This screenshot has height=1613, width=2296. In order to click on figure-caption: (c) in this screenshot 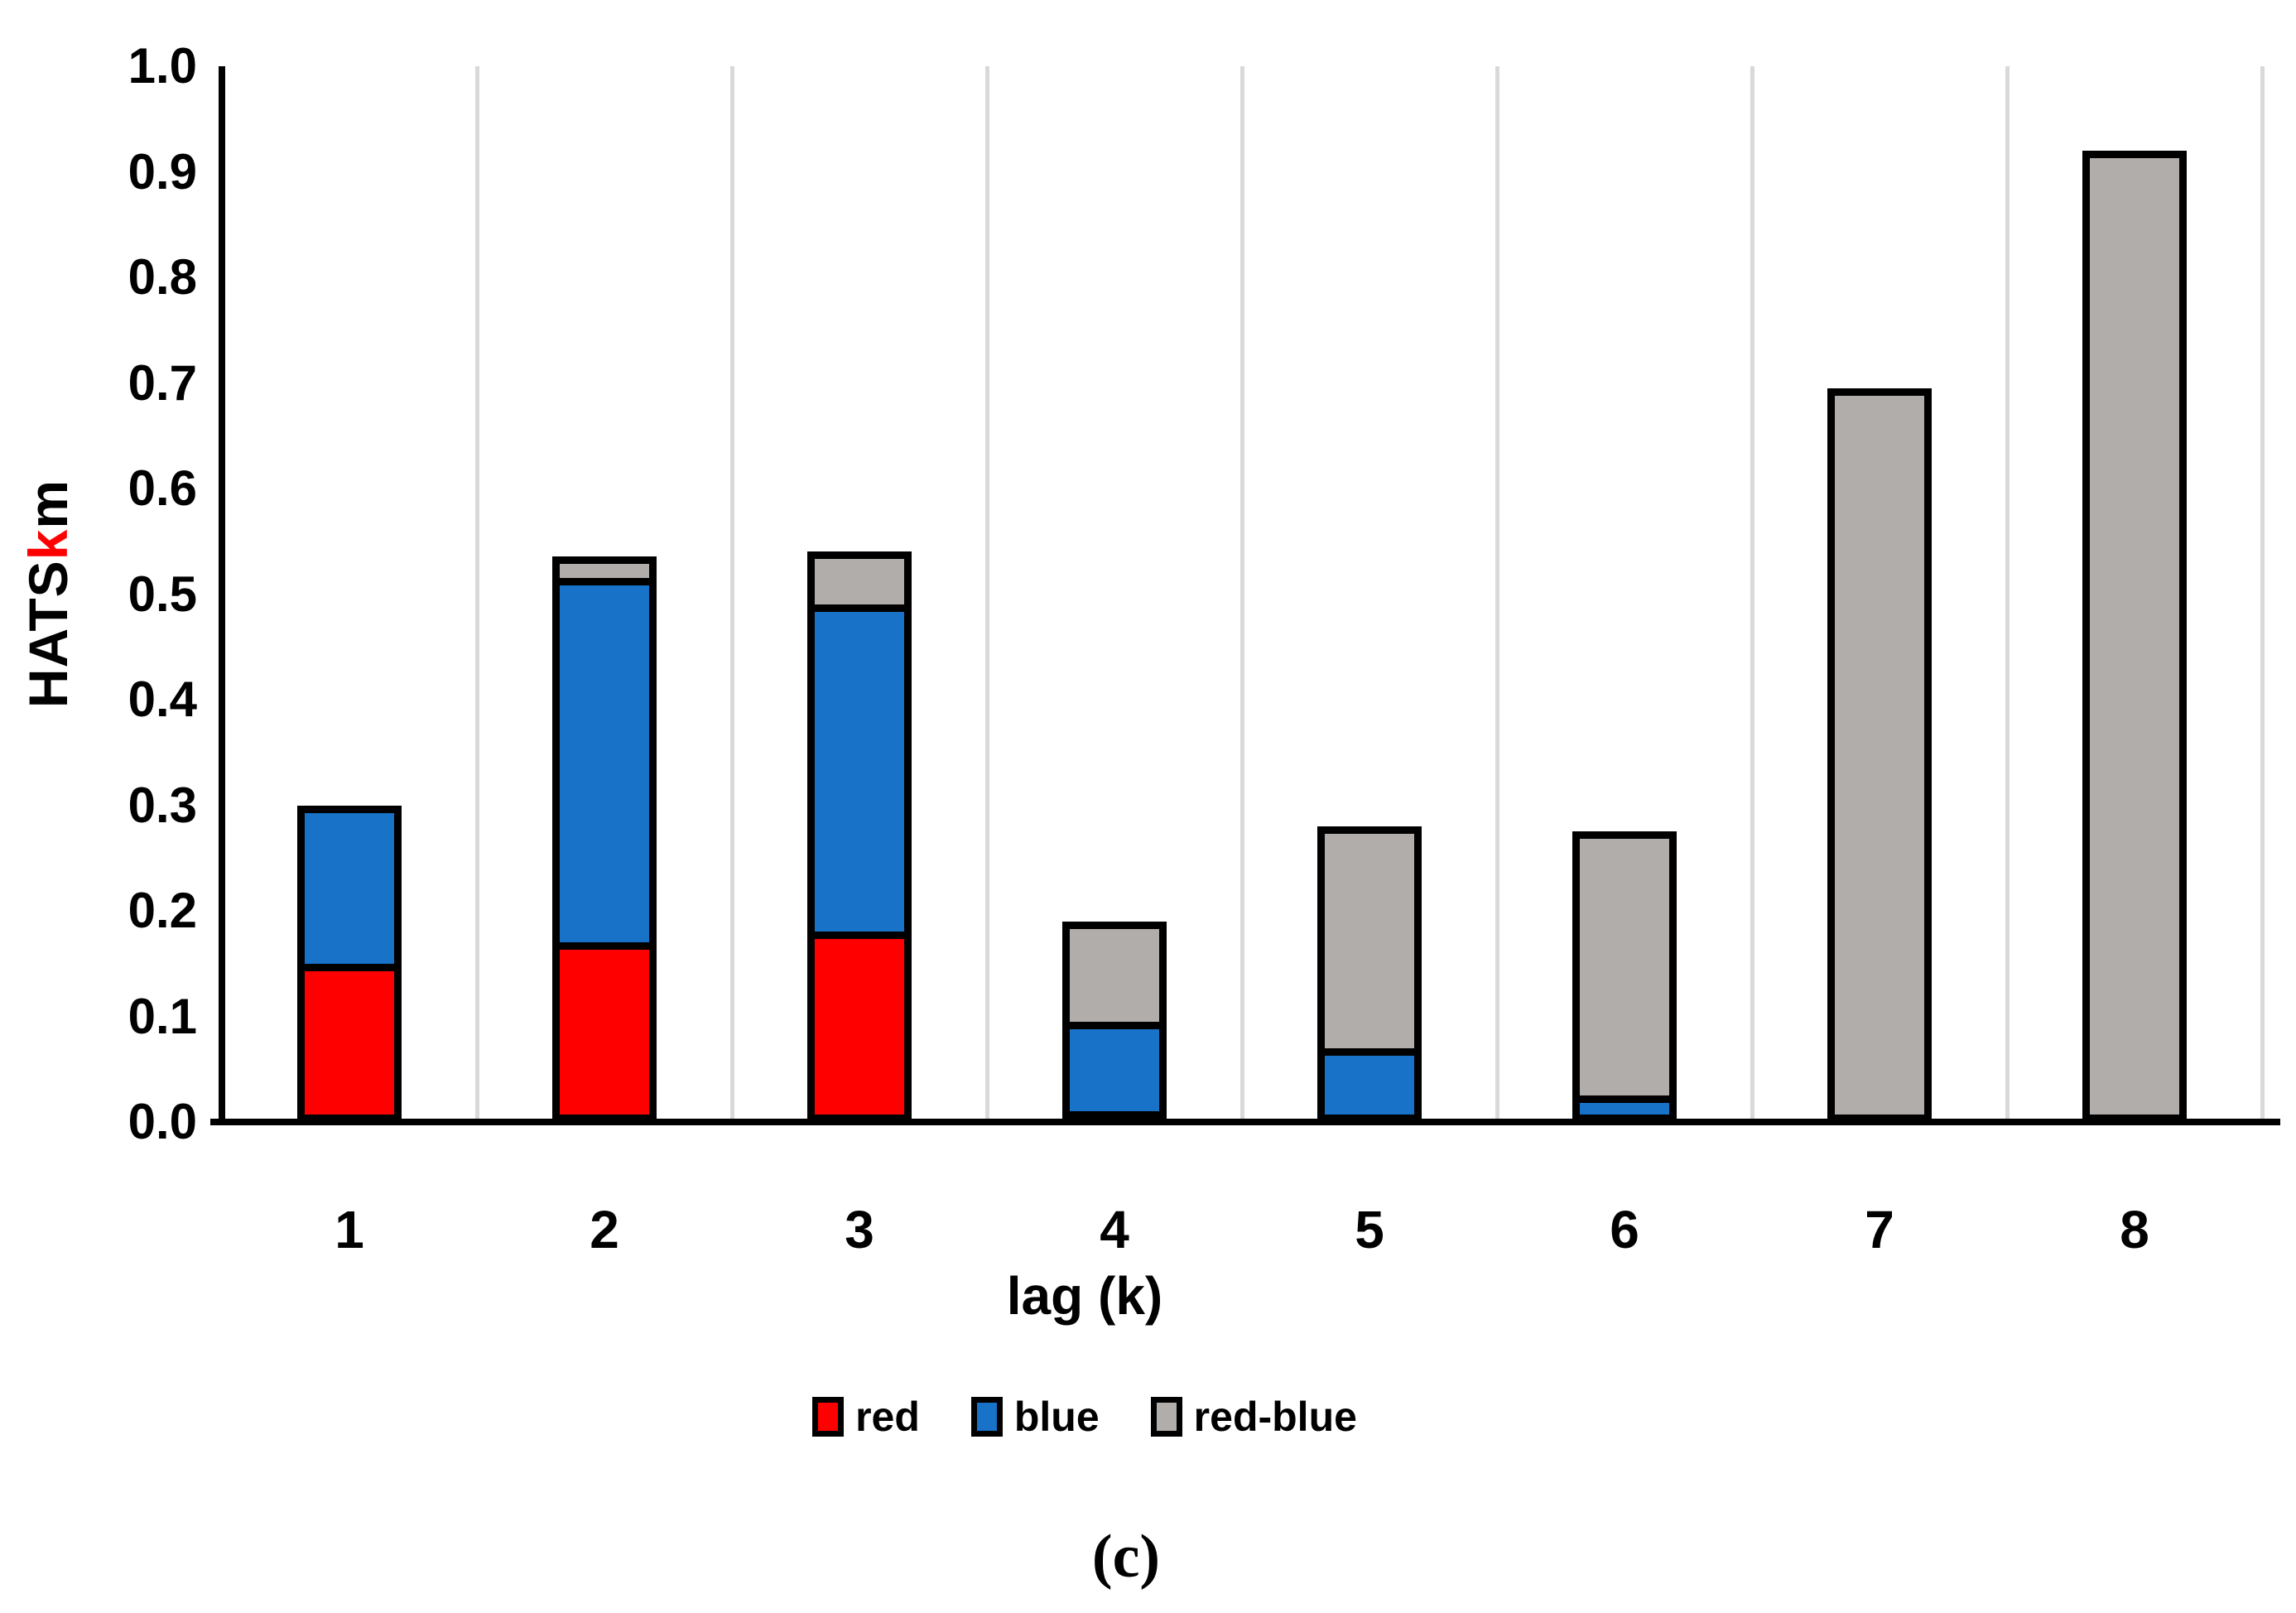, I will do `click(1126, 1557)`.